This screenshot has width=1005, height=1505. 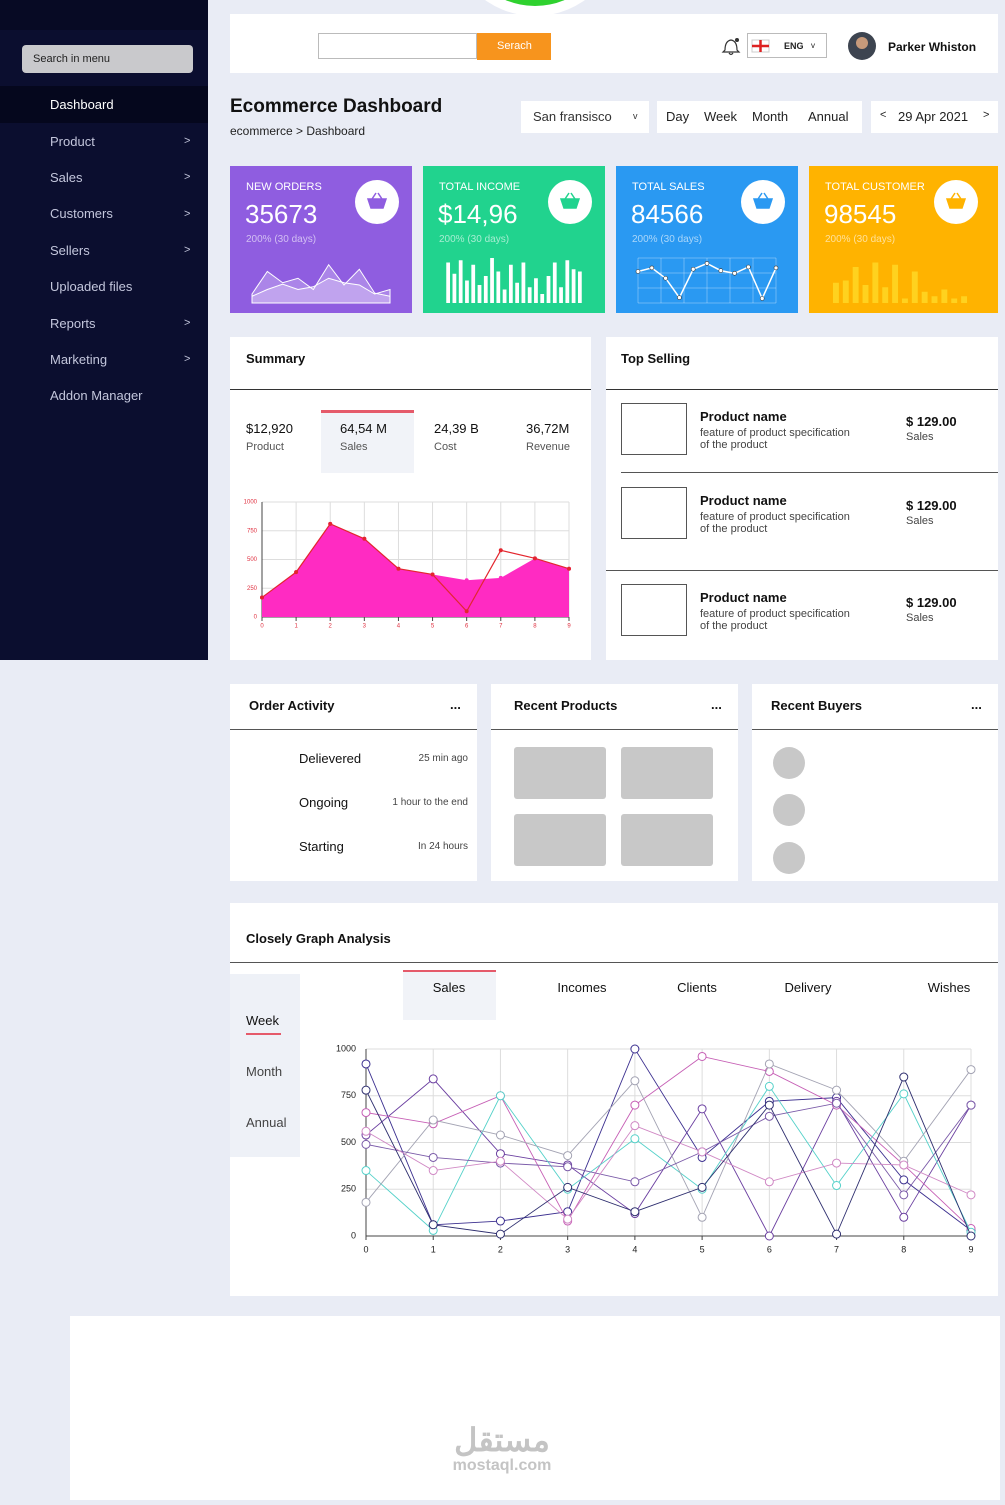 What do you see at coordinates (548, 429) in the screenshot?
I see `metric-value: 36,72M` at bounding box center [548, 429].